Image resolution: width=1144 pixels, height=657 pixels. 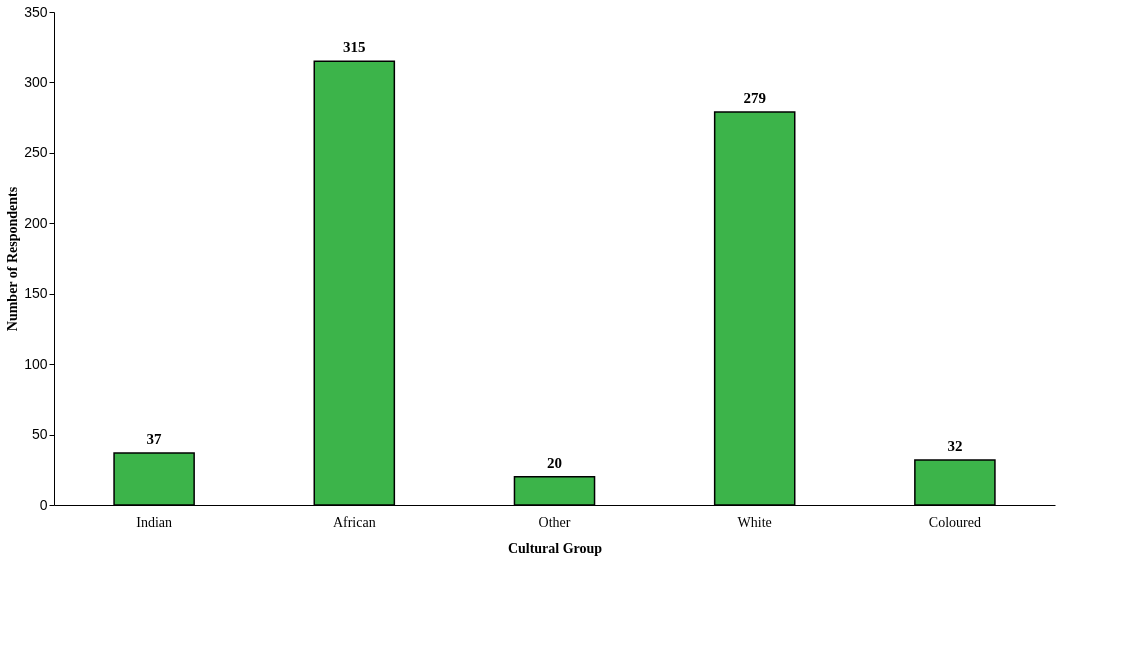 I want to click on data-label: 37, so click(x=154, y=438).